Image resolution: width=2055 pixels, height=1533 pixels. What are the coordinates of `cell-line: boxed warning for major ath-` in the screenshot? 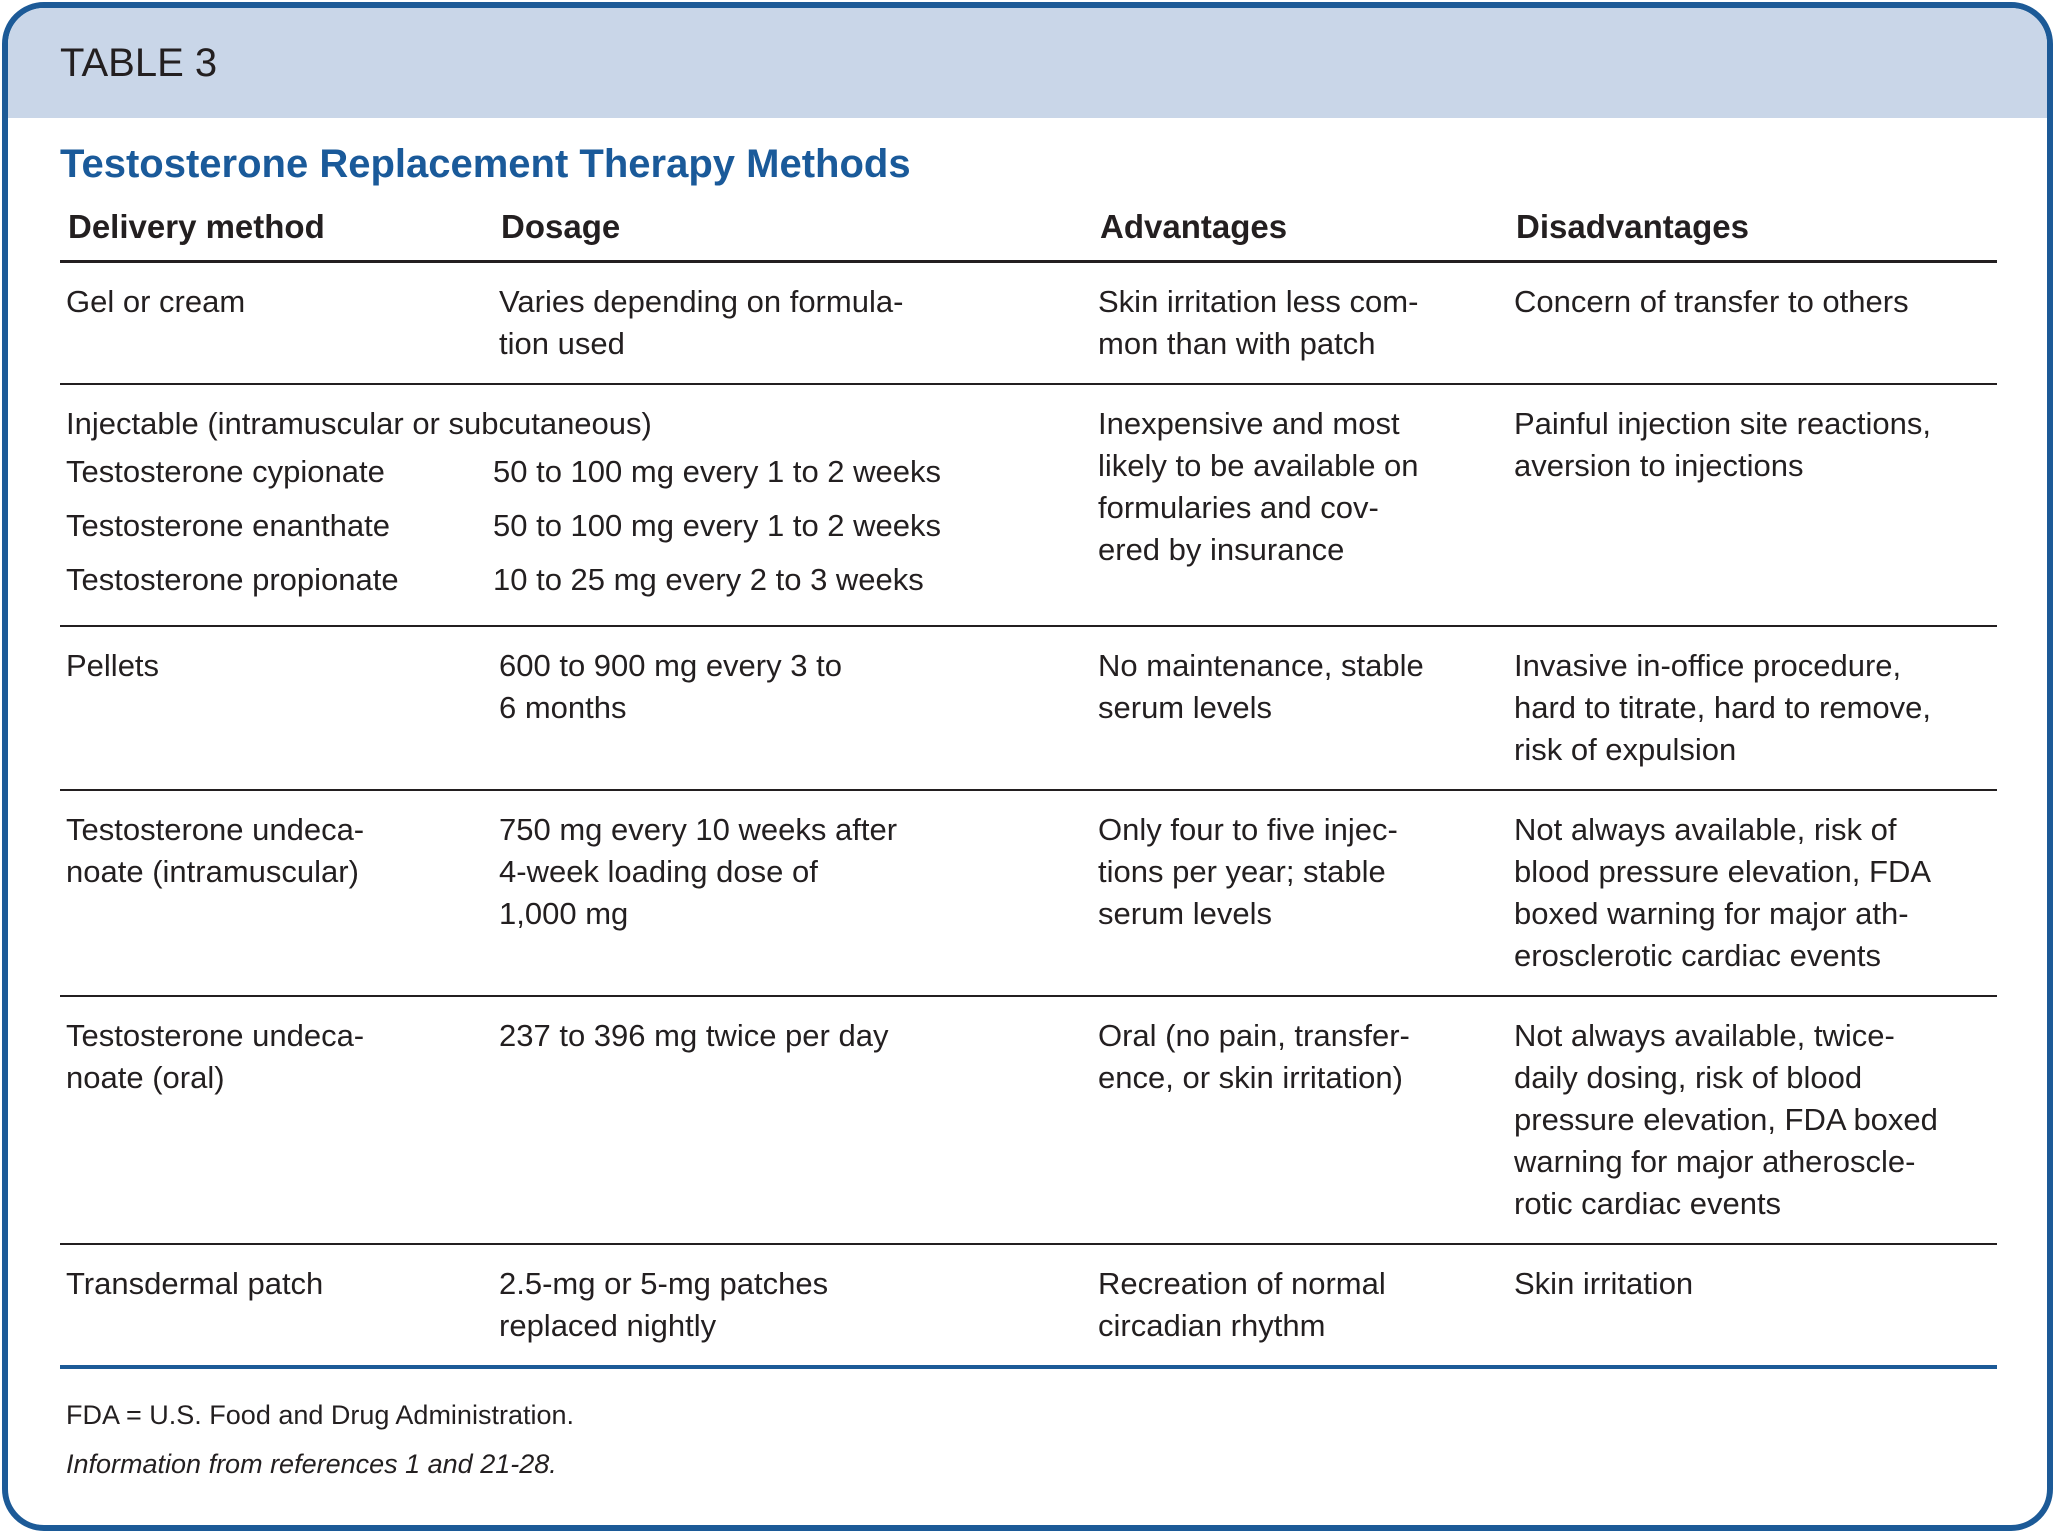 It's located at (1711, 913).